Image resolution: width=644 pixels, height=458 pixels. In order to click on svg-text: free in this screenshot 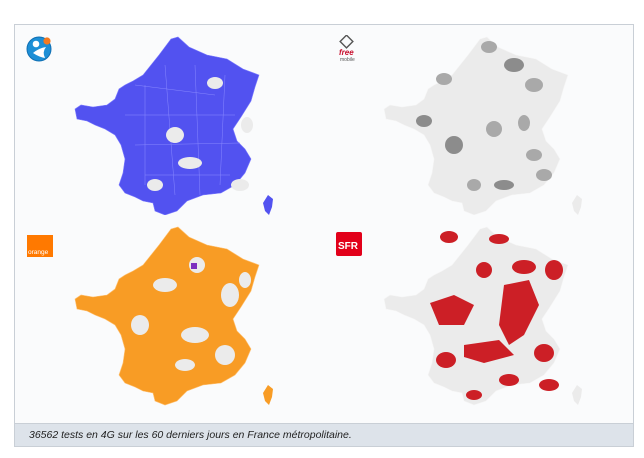, I will do `click(346, 52)`.